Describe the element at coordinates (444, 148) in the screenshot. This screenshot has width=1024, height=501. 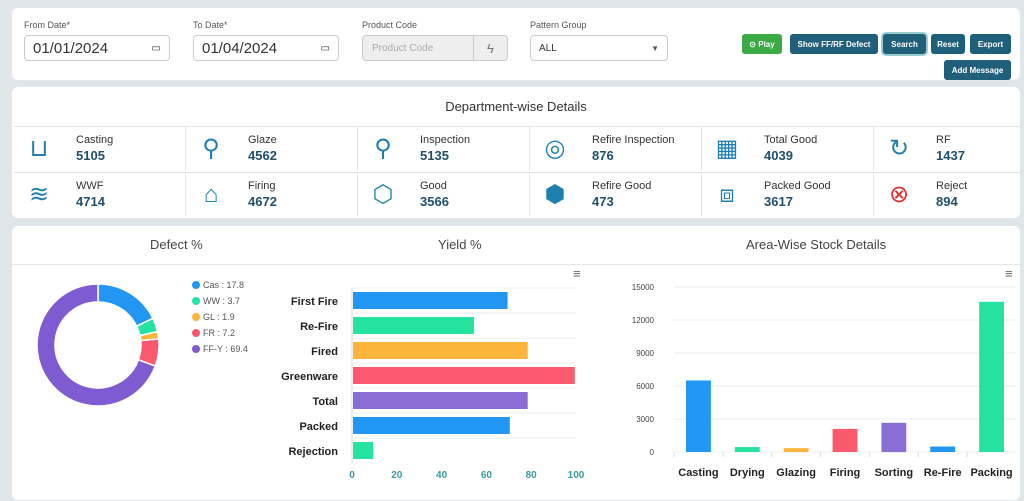
I see `dept-item: ⚲ Inspection 5135` at that location.